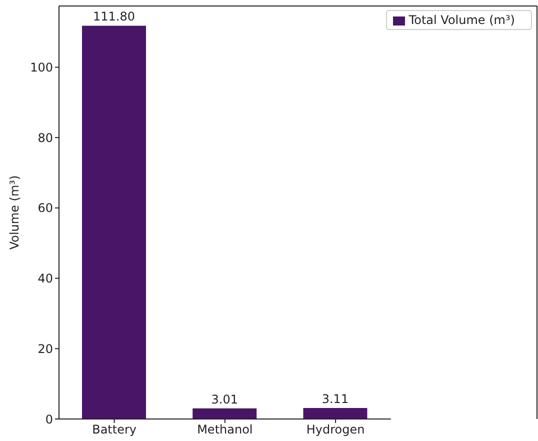  I want to click on y-tick-label: 60, so click(45, 208).